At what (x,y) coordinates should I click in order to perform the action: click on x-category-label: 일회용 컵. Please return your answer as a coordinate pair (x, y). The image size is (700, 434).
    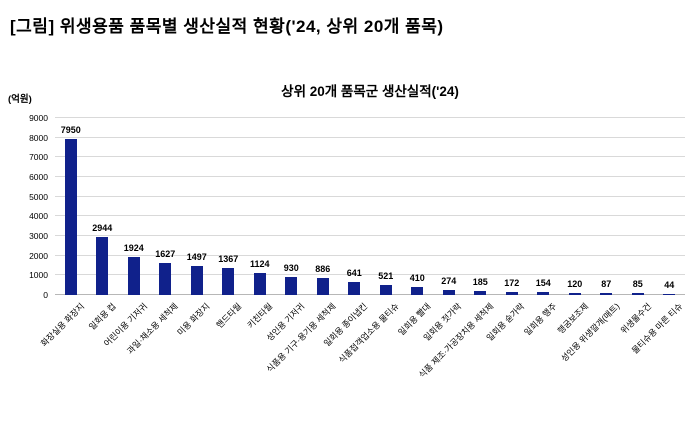
    Looking at the image, I should click on (102, 316).